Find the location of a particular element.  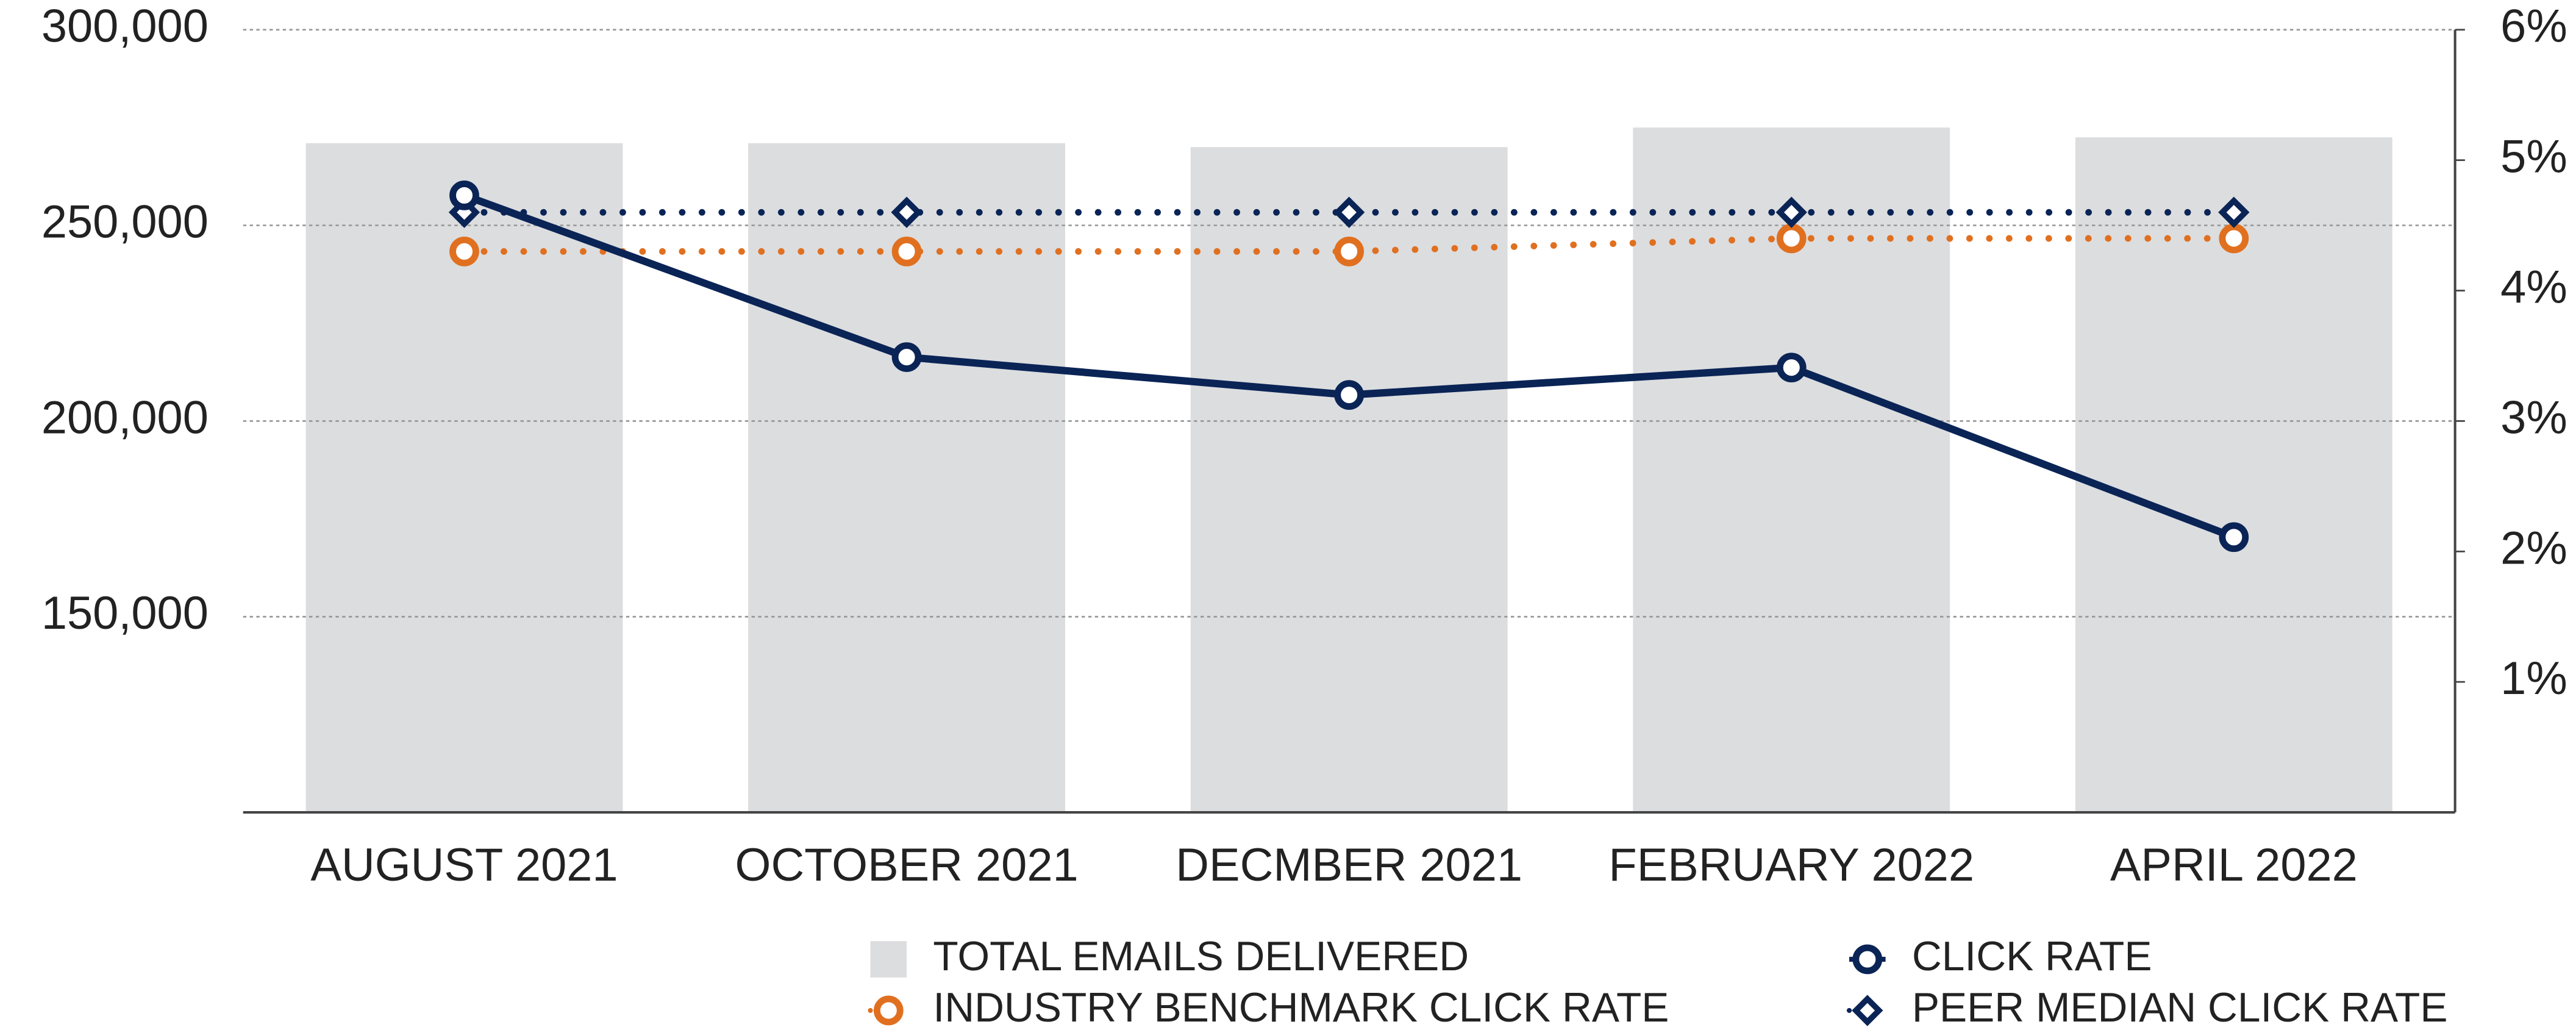

x-tick-label: OCTOBER 2021 is located at coordinates (907, 865).